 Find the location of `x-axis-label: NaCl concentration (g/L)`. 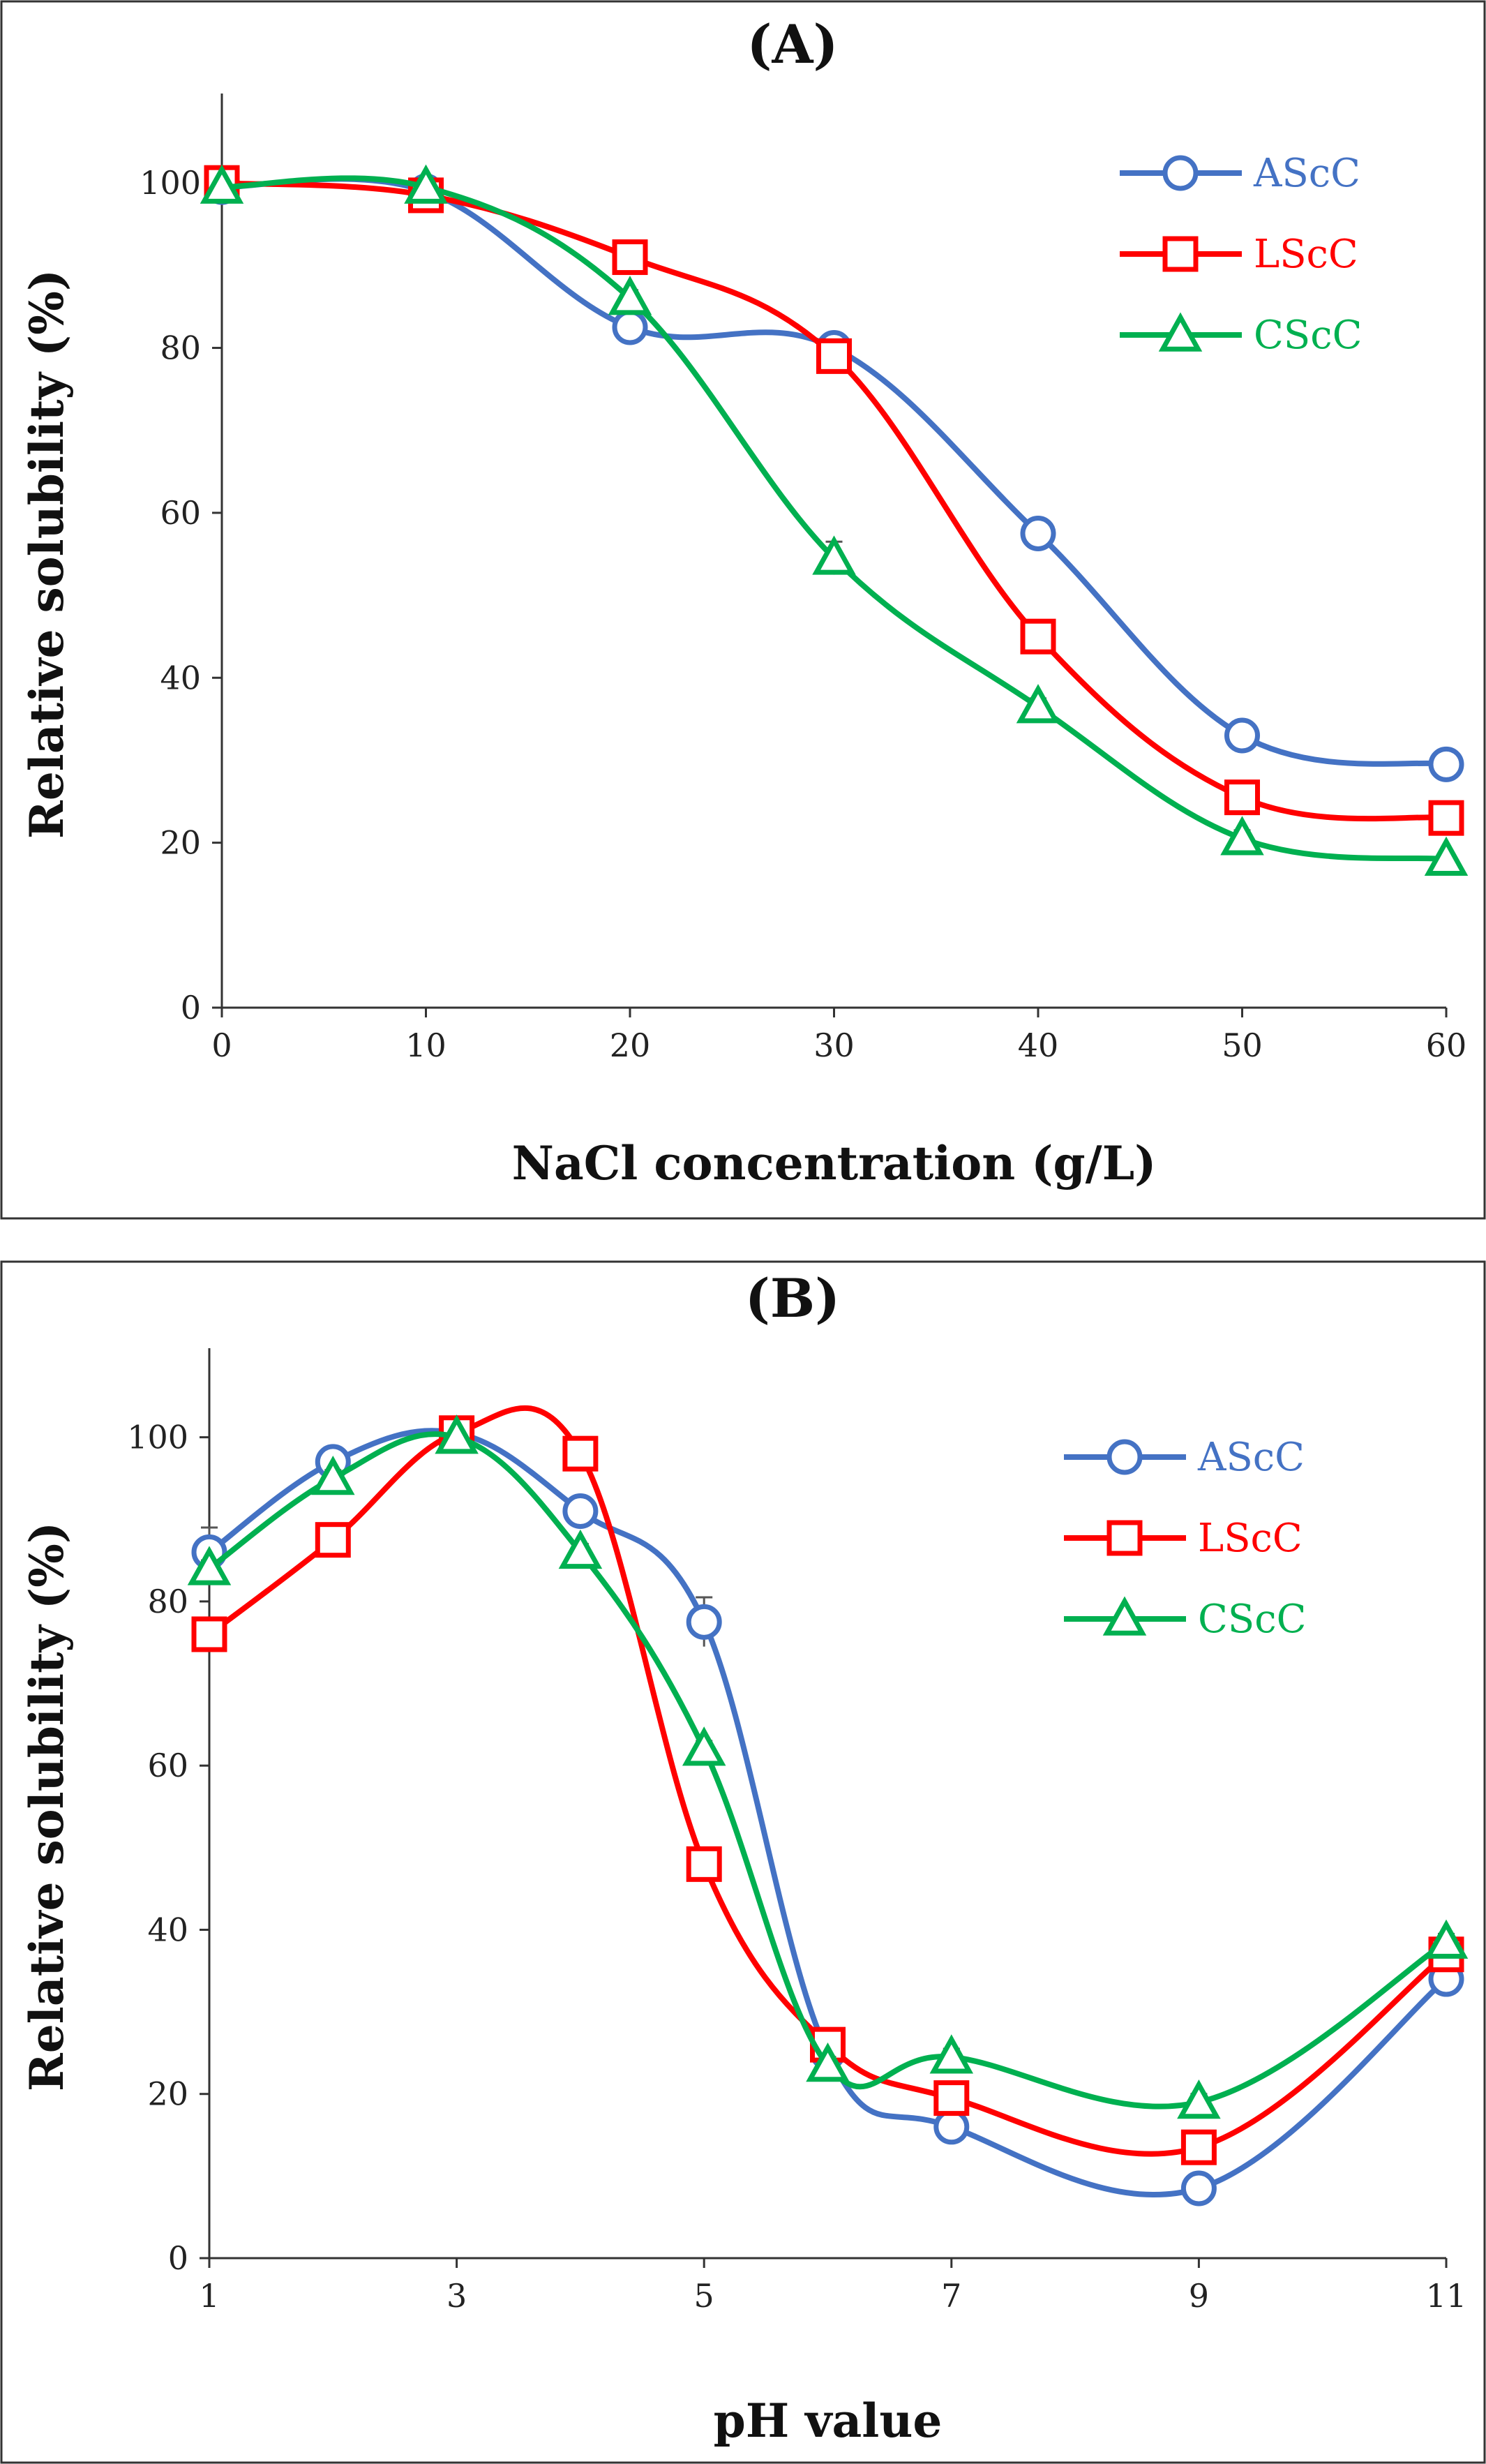

x-axis-label: NaCl concentration (g/L) is located at coordinates (834, 1163).